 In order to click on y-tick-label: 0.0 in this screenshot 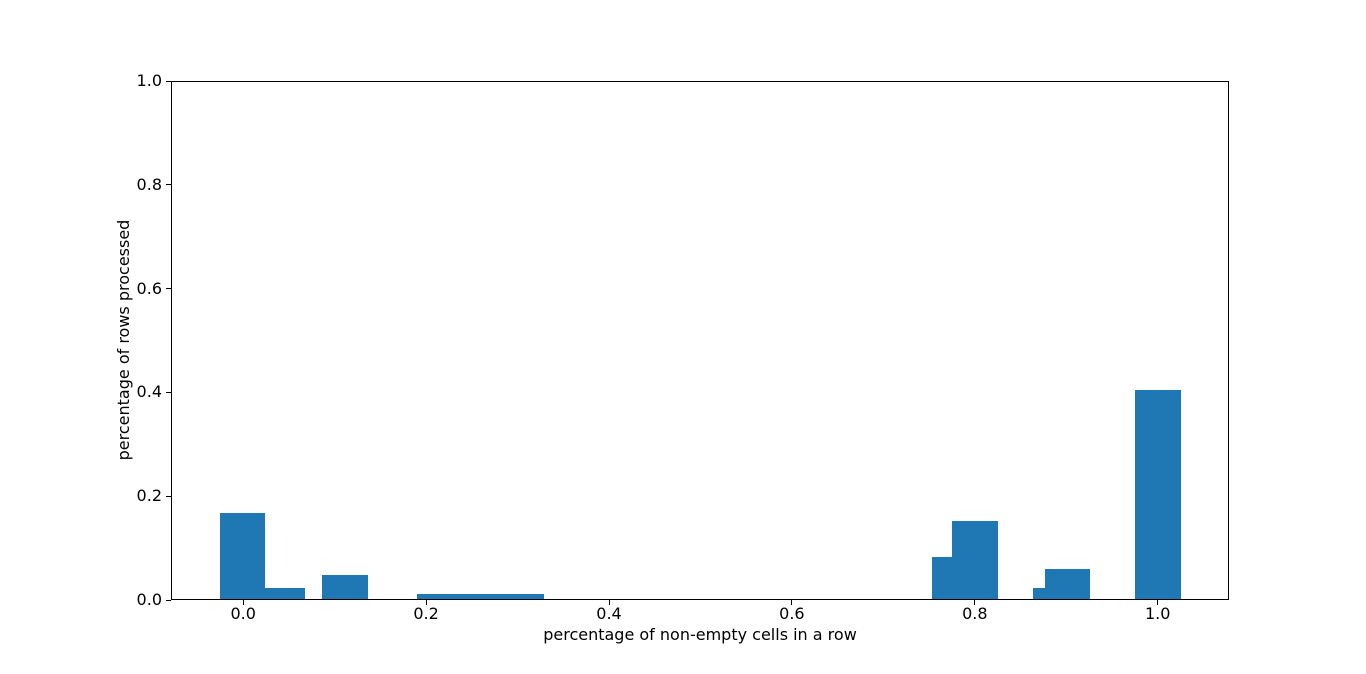, I will do `click(149, 599)`.